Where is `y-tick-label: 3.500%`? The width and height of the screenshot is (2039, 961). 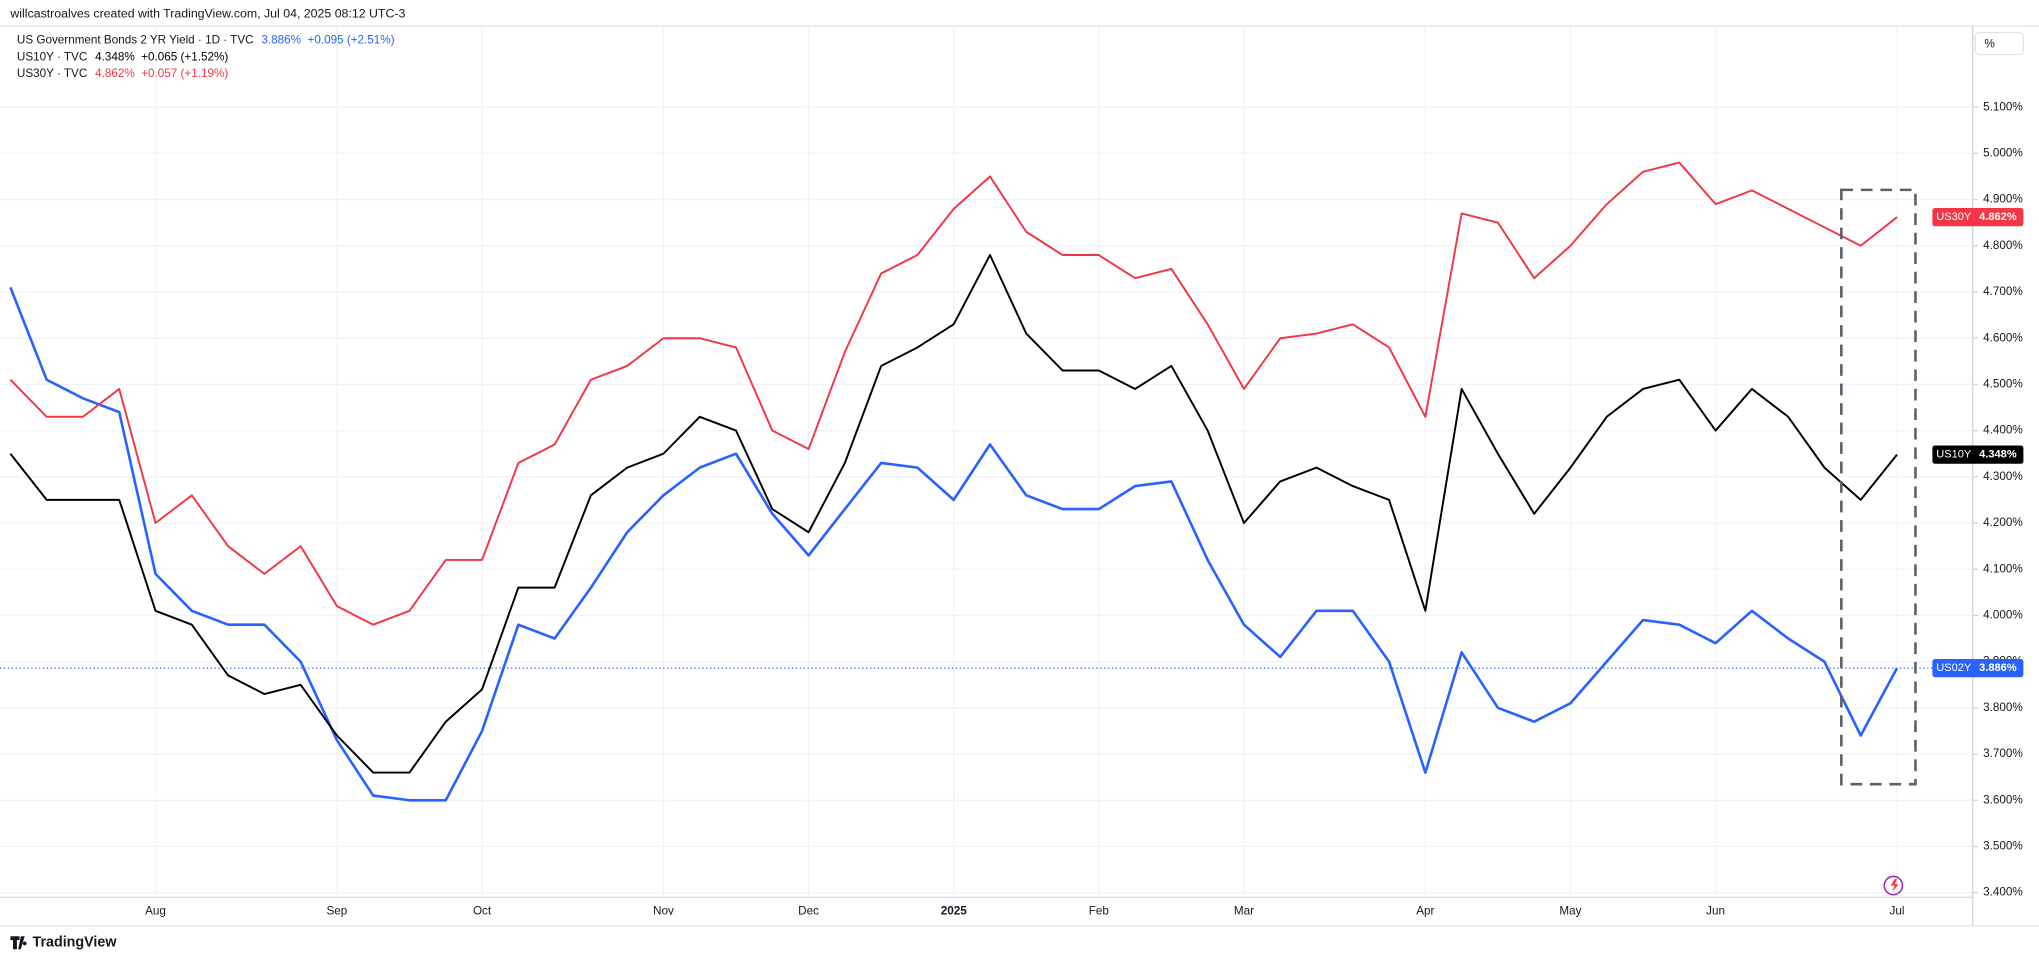 y-tick-label: 3.500% is located at coordinates (2003, 846).